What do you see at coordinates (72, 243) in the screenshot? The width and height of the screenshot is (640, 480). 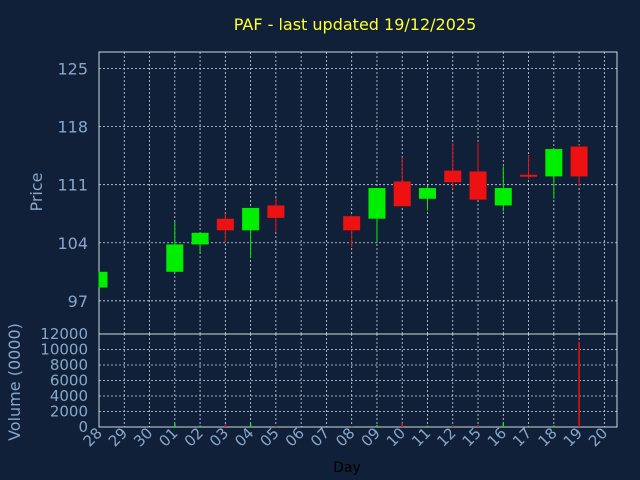 I see `price-tick-label: 104` at bounding box center [72, 243].